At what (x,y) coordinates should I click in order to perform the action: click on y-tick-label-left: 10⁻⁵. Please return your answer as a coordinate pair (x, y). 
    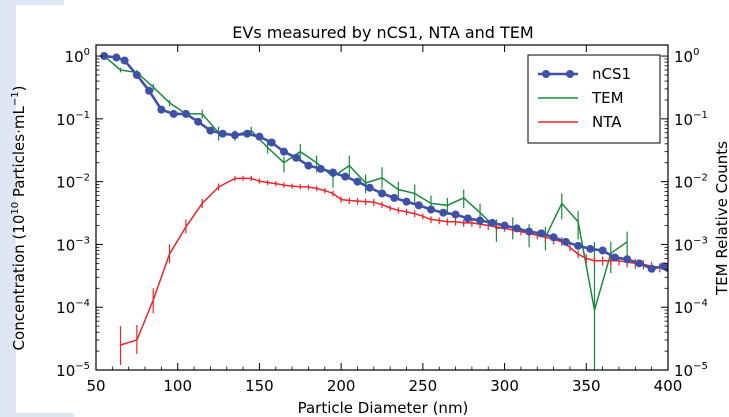
    Looking at the image, I should click on (73, 370).